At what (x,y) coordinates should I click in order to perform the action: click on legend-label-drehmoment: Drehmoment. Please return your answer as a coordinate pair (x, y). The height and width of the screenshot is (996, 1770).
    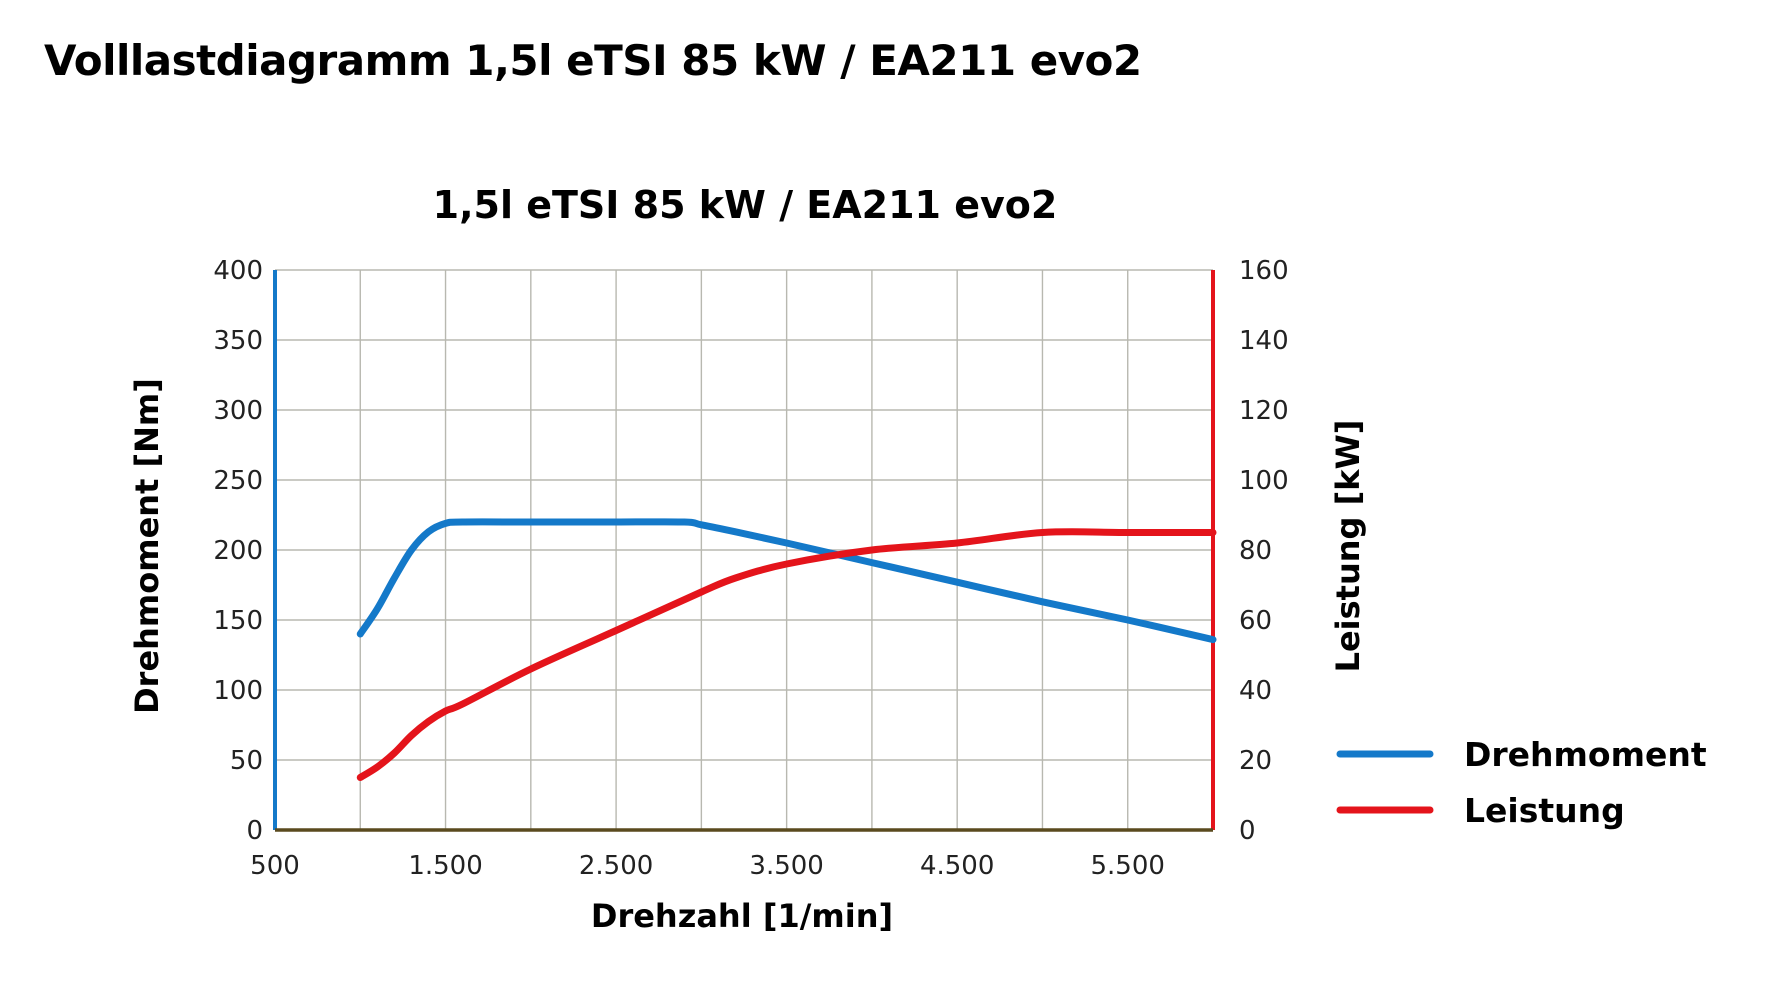
    Looking at the image, I should click on (1585, 754).